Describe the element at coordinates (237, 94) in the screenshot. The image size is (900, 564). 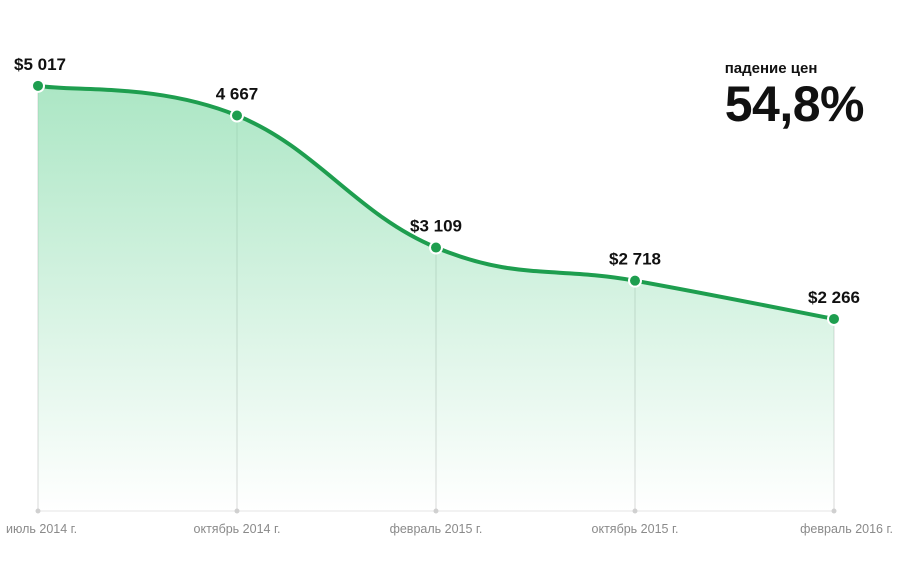
I see `data-label: 4 667` at that location.